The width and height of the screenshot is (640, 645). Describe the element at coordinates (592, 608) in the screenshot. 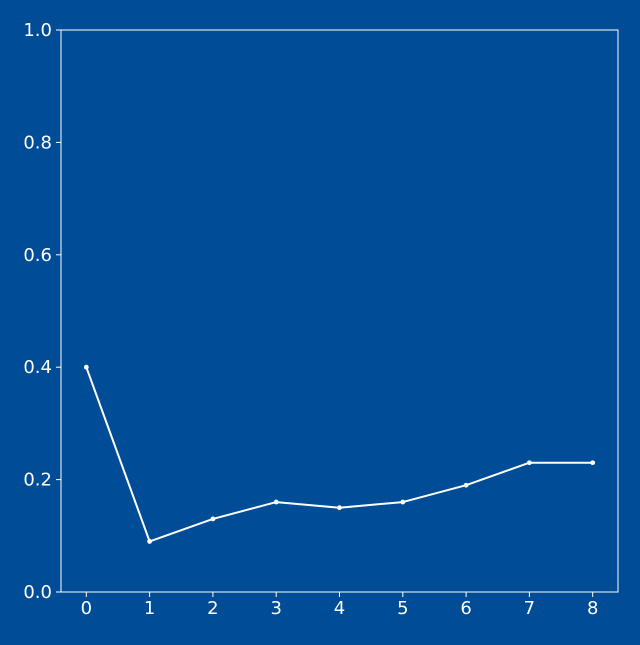

I see `x-tick-label: 8` at that location.